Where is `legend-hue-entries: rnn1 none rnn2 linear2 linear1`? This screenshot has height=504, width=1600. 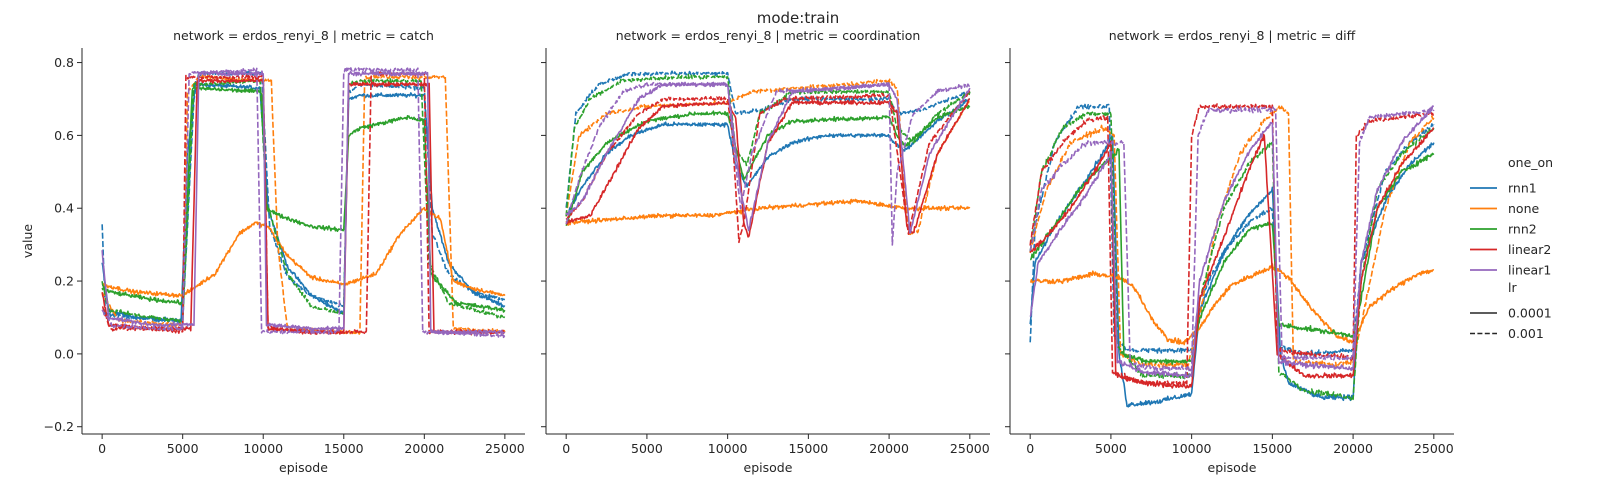
legend-hue-entries: rnn1 none rnn2 linear2 linear1 is located at coordinates (1510, 229).